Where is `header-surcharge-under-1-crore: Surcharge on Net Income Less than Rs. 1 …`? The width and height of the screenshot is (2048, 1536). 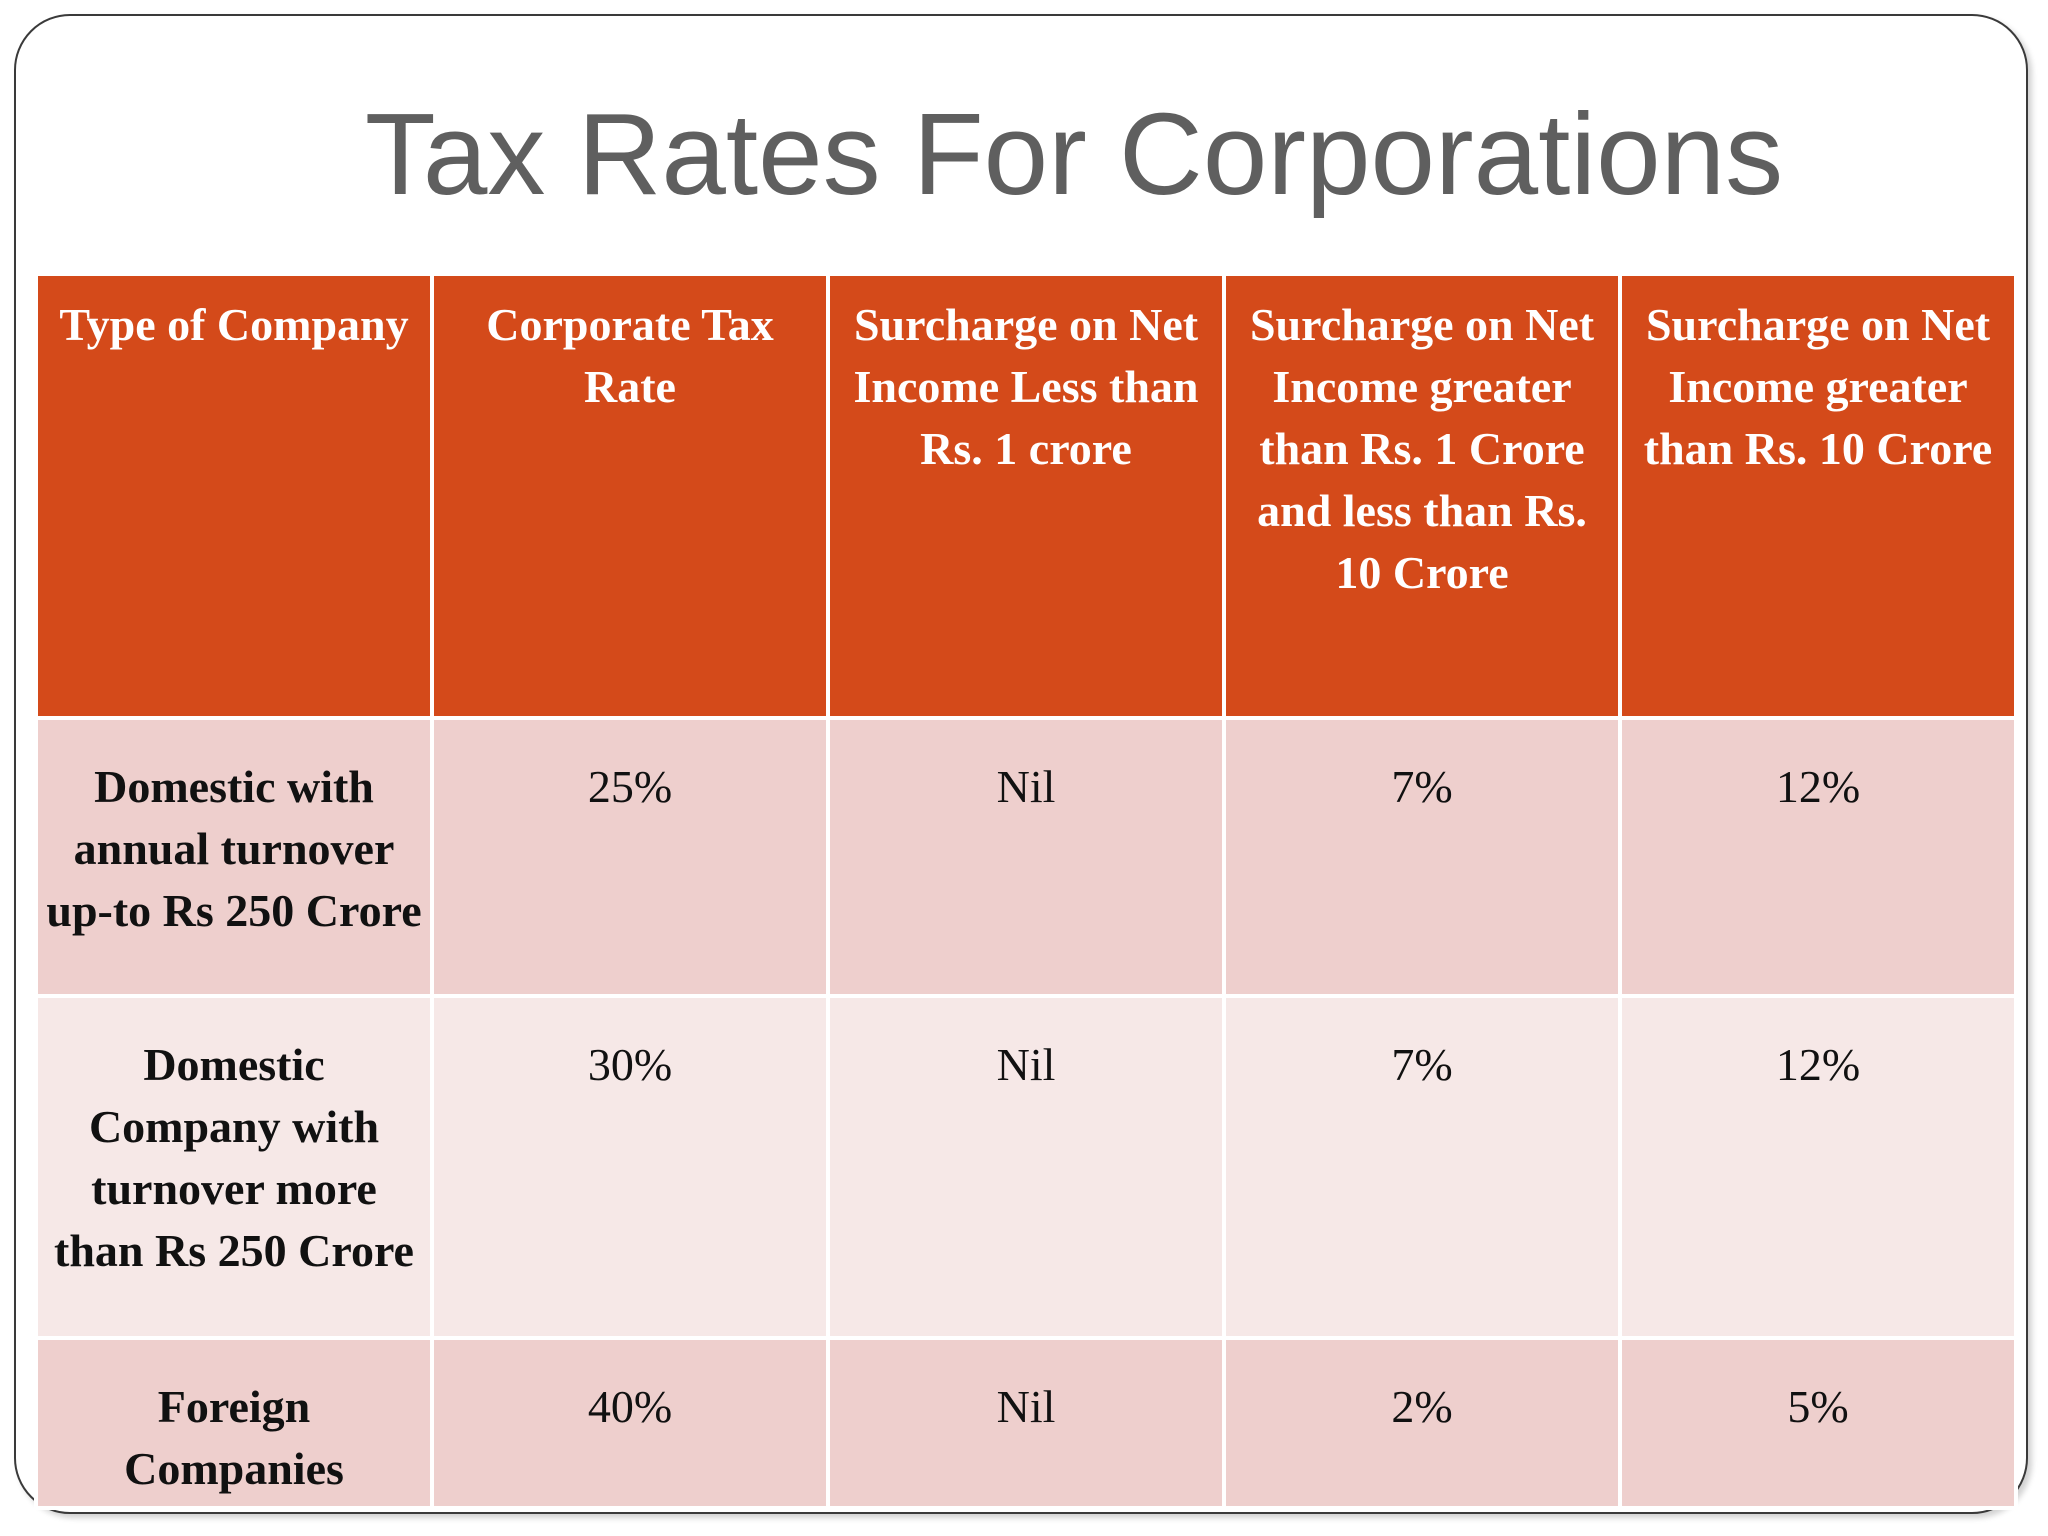
header-surcharge-under-1-crore: Surcharge on Net Income Less than Rs. 1 … is located at coordinates (1026, 496).